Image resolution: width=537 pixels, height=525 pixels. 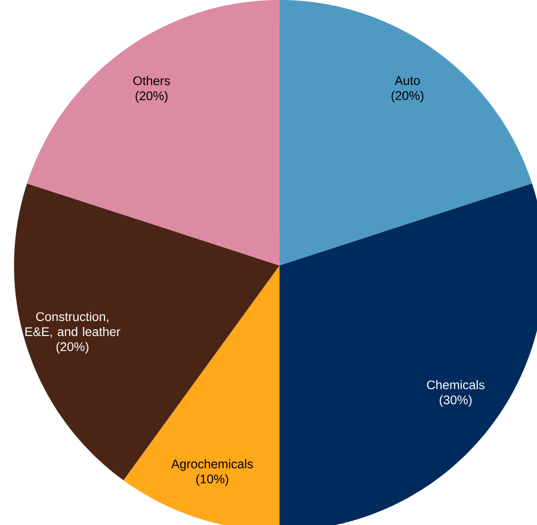 I want to click on slice-label: Others, so click(x=151, y=81).